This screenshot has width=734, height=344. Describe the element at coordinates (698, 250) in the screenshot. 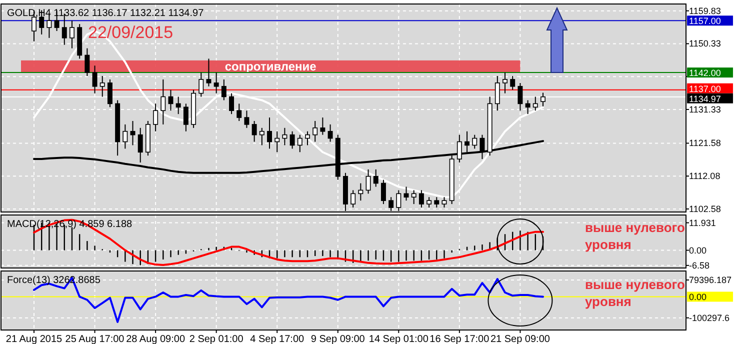

I see `y-tick-label: 0.00` at that location.